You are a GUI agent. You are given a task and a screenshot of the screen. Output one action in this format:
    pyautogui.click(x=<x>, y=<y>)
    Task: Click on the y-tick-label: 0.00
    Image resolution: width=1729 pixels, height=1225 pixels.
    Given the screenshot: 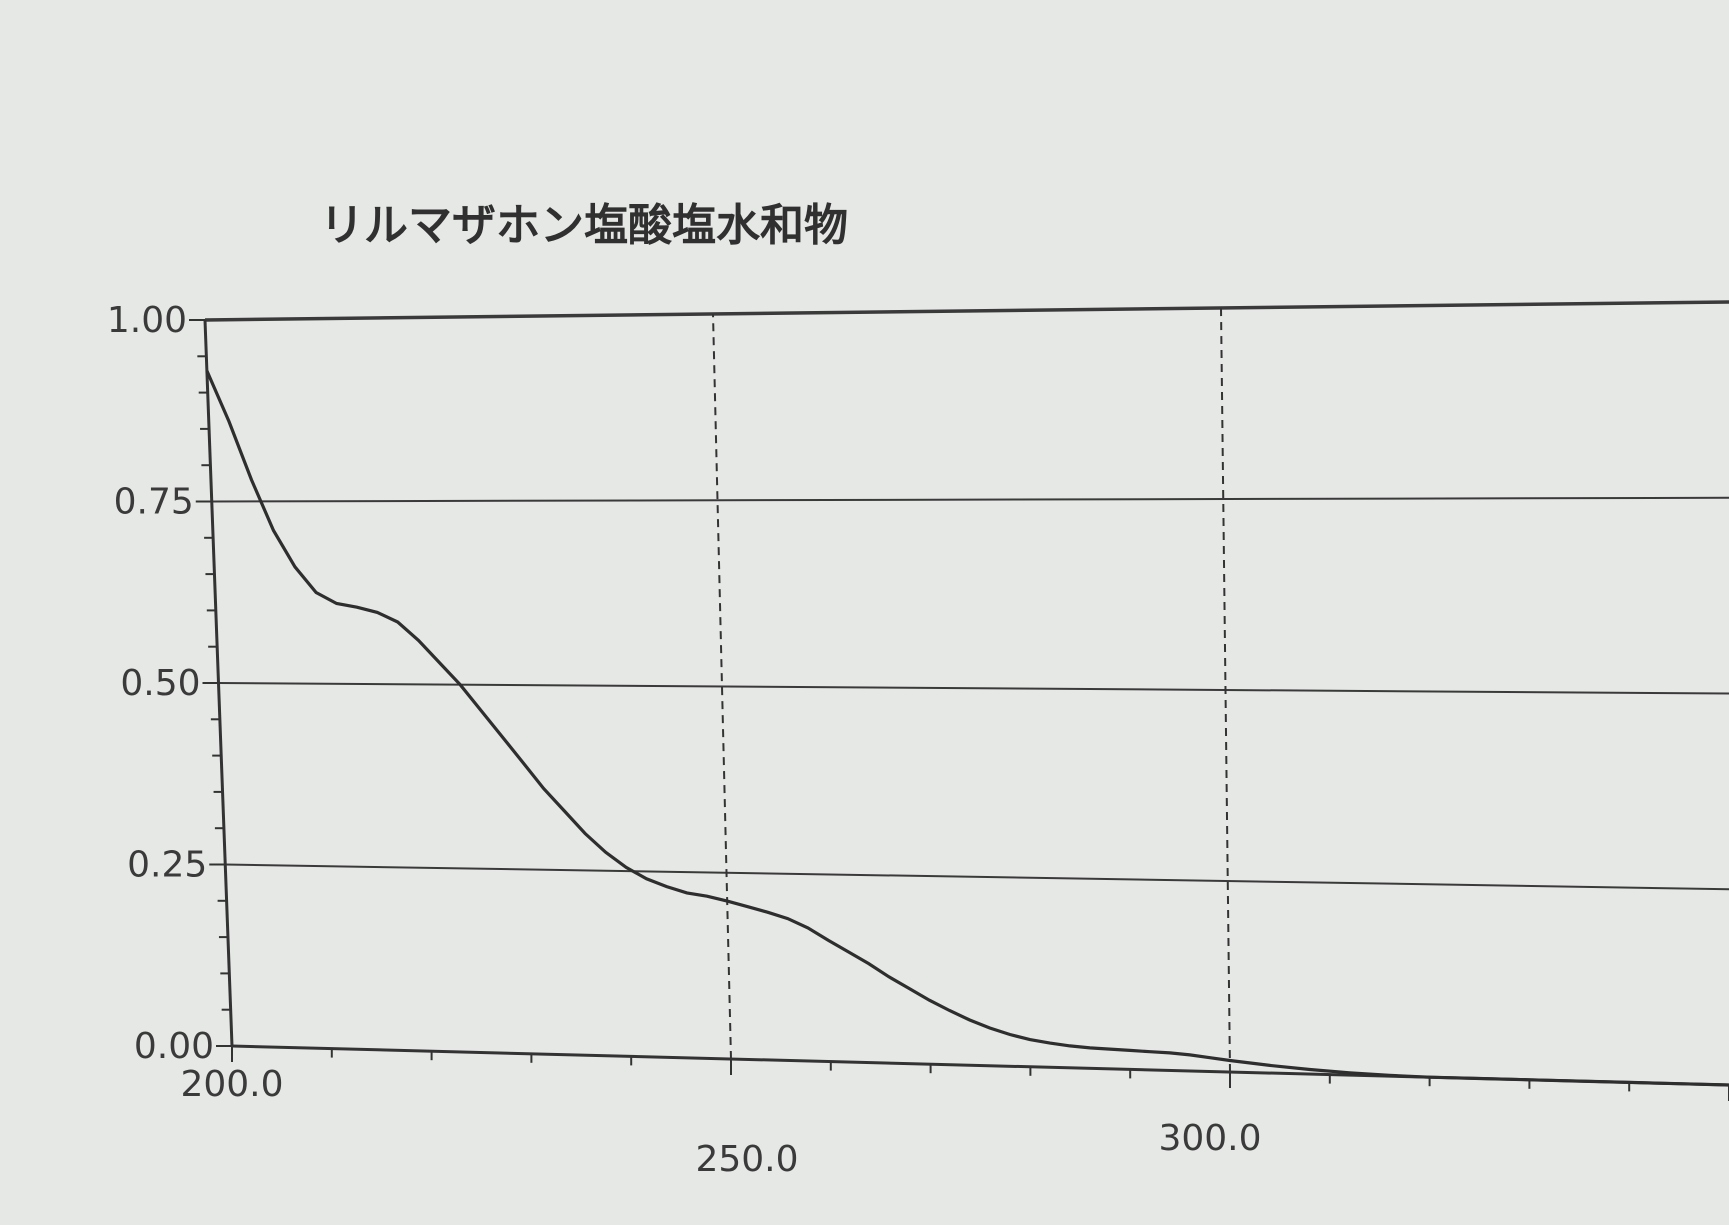 What is the action you would take?
    pyautogui.click(x=174, y=1046)
    